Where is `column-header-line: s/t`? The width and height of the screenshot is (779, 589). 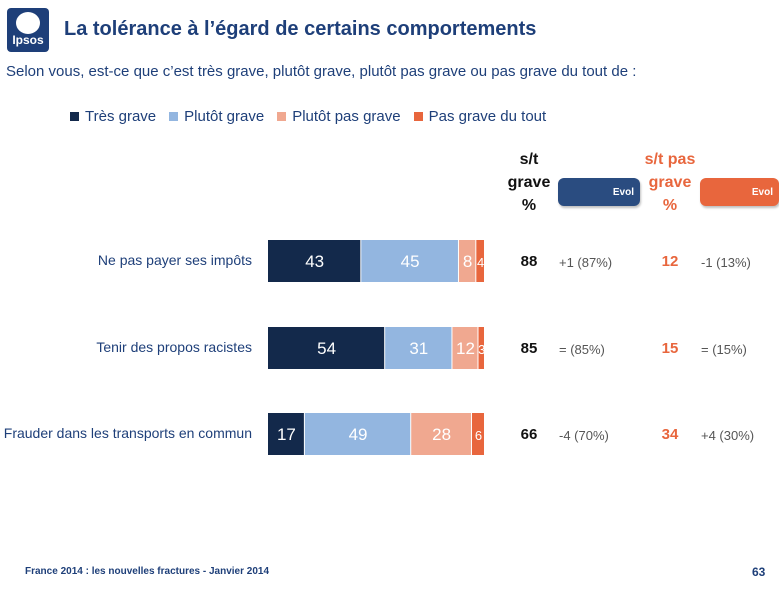 column-header-line: s/t is located at coordinates (529, 159).